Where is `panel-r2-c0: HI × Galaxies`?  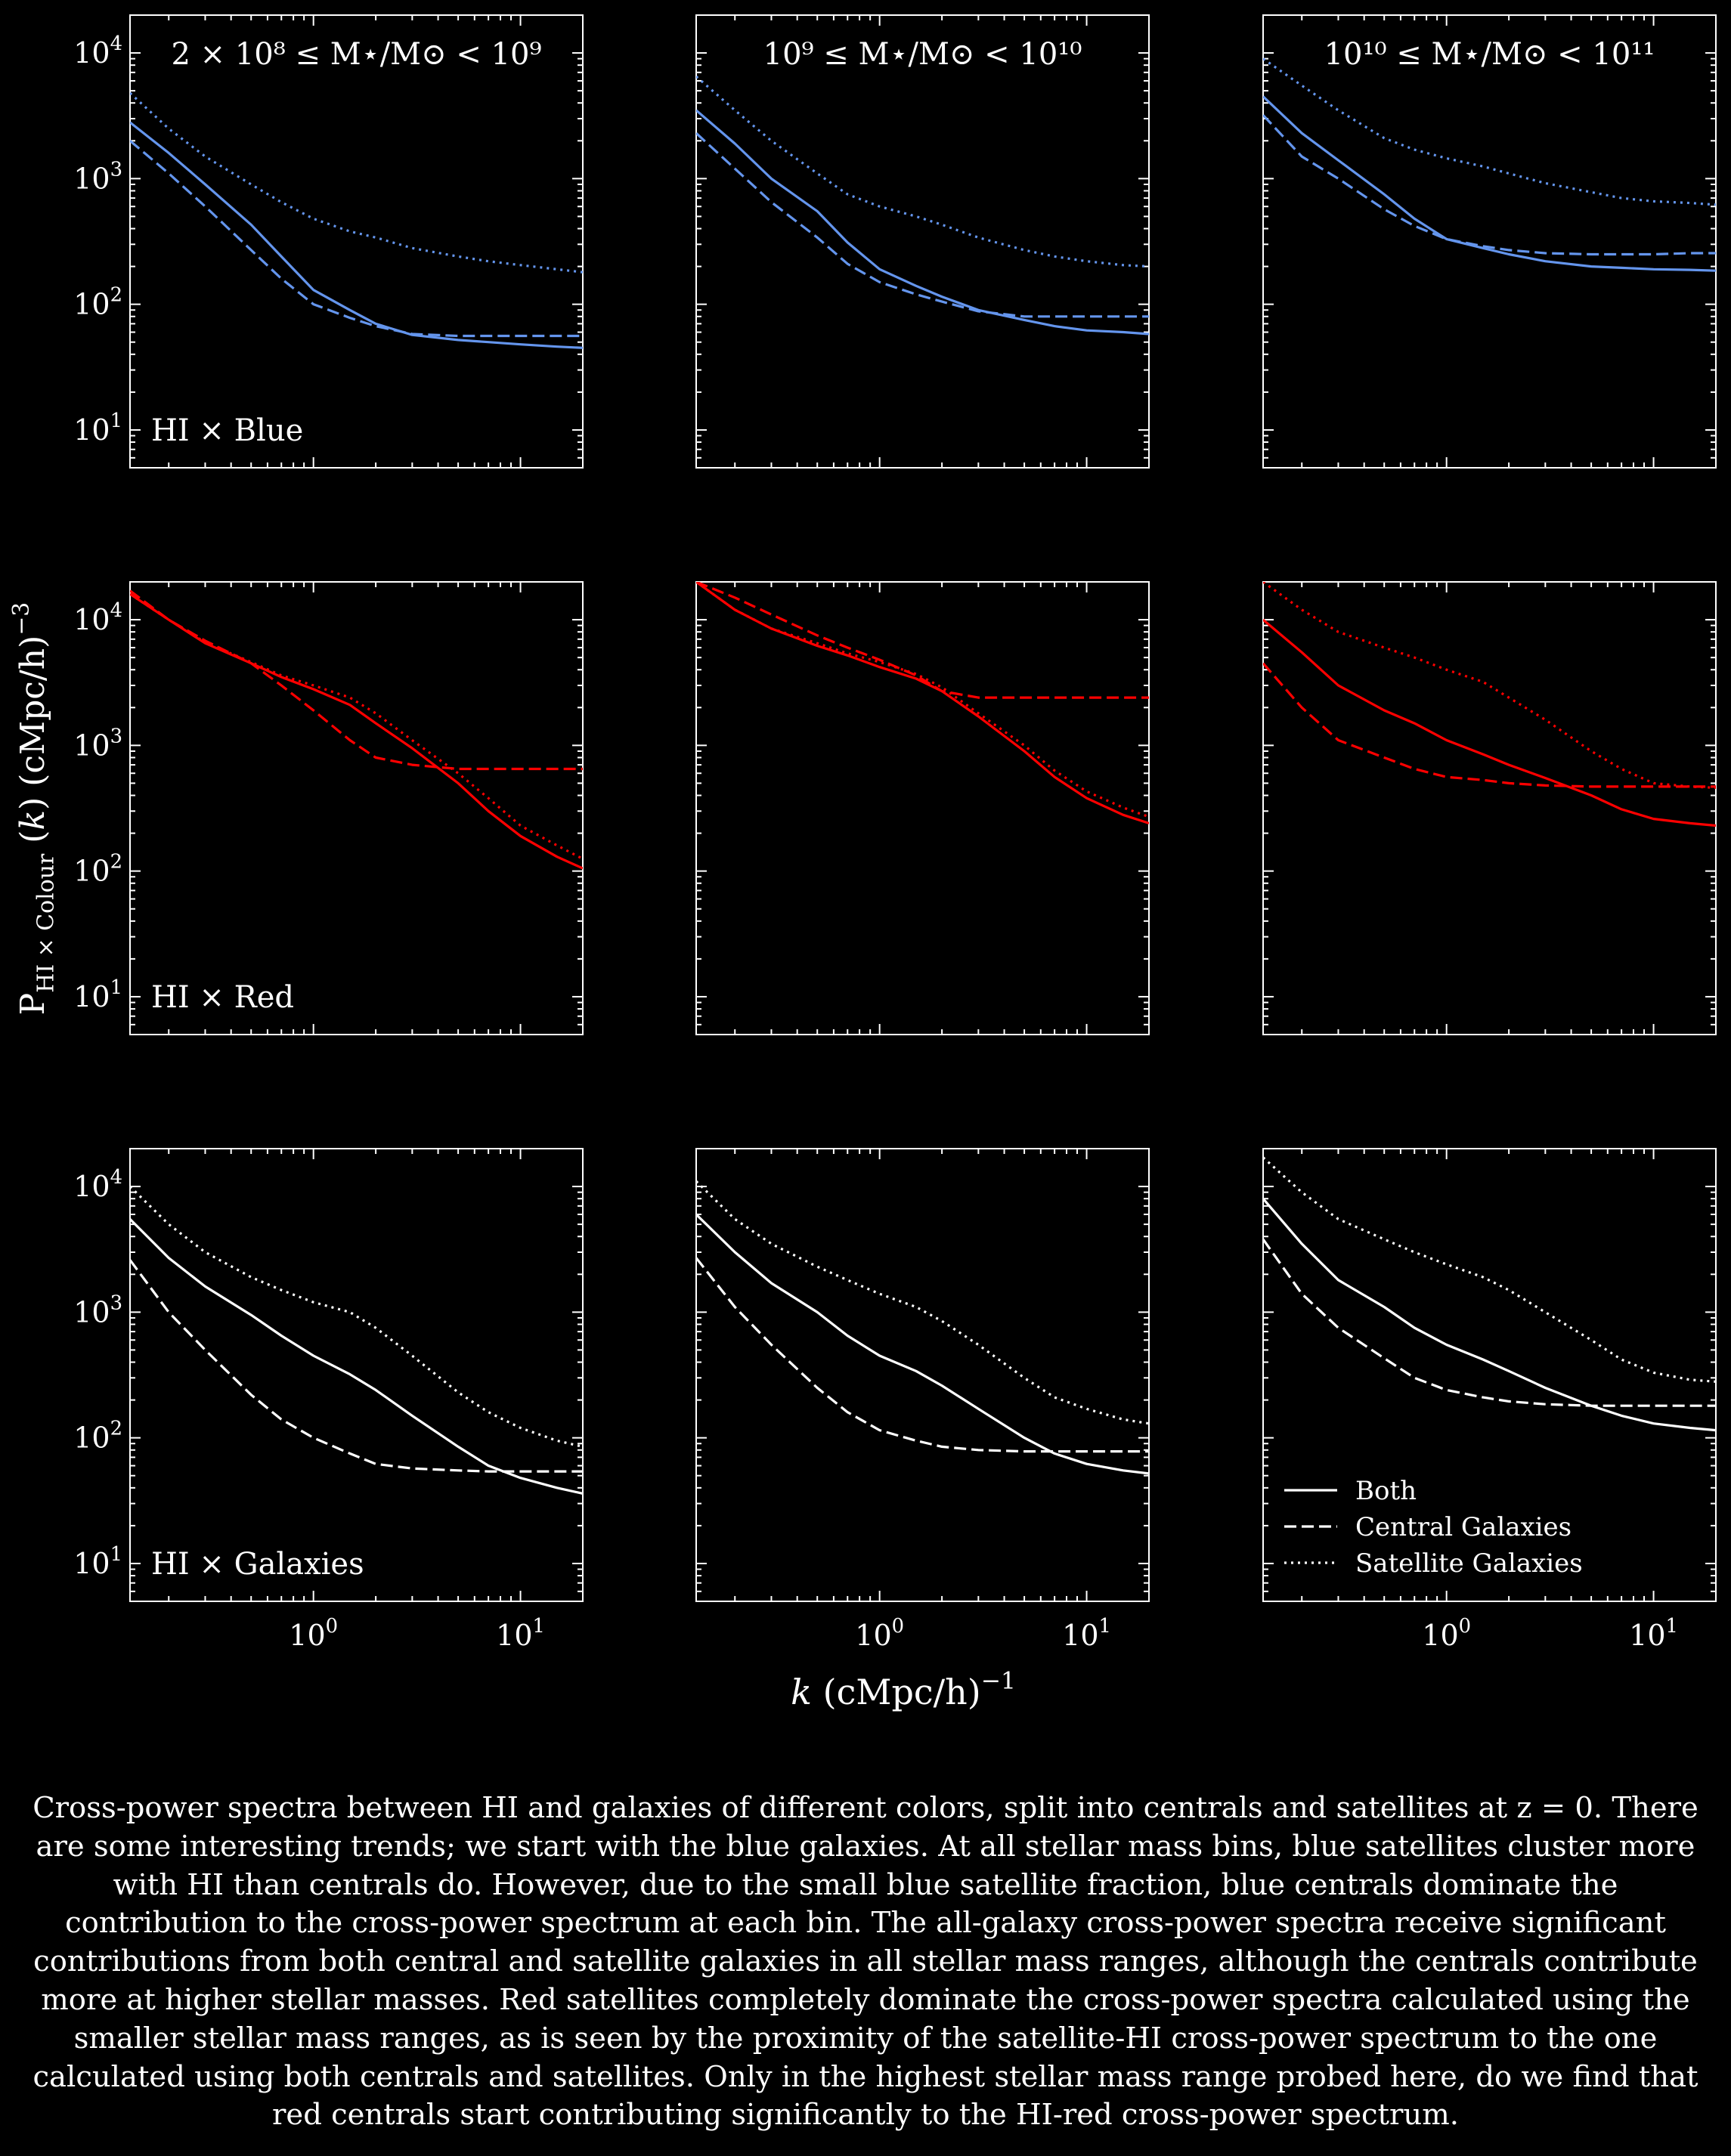 panel-r2-c0: HI × Galaxies is located at coordinates (356, 1375).